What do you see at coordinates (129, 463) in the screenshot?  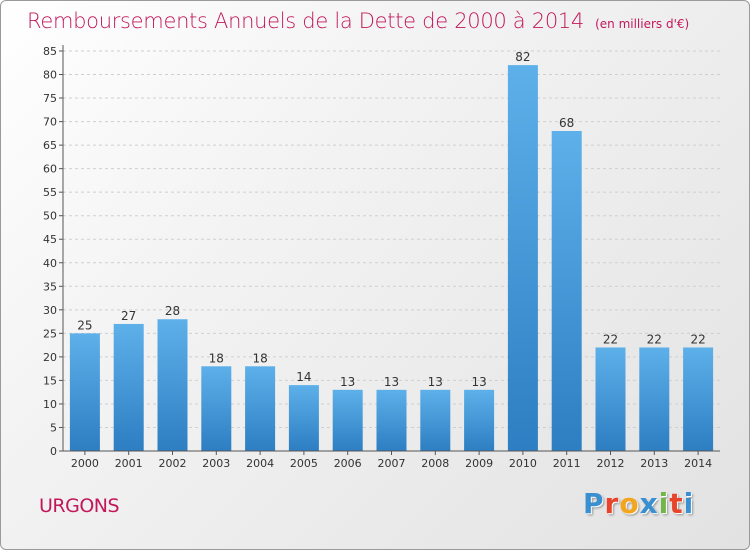 I see `x-tick-label: 2001` at bounding box center [129, 463].